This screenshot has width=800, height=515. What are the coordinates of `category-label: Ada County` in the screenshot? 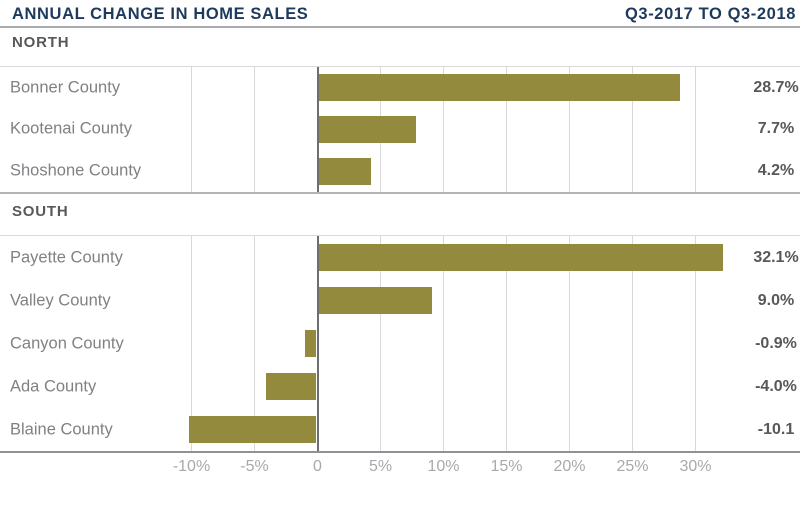 It's located at (53, 386).